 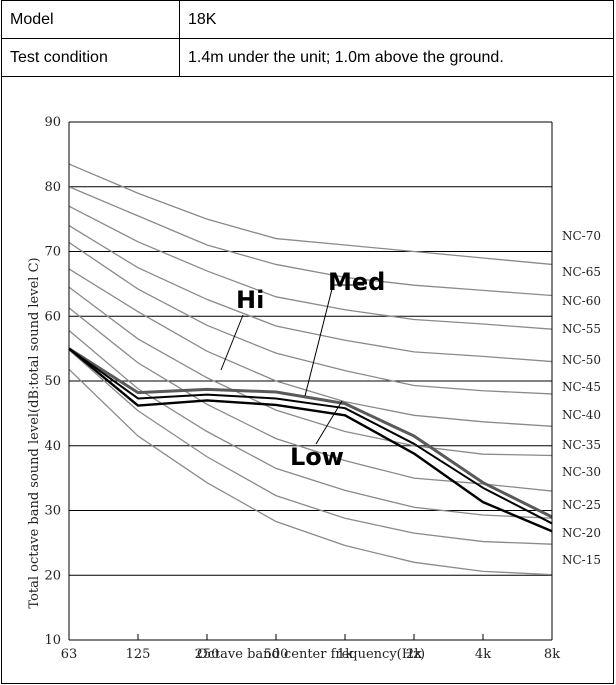 What do you see at coordinates (52, 122) in the screenshot?
I see `y-tick-label: 90` at bounding box center [52, 122].